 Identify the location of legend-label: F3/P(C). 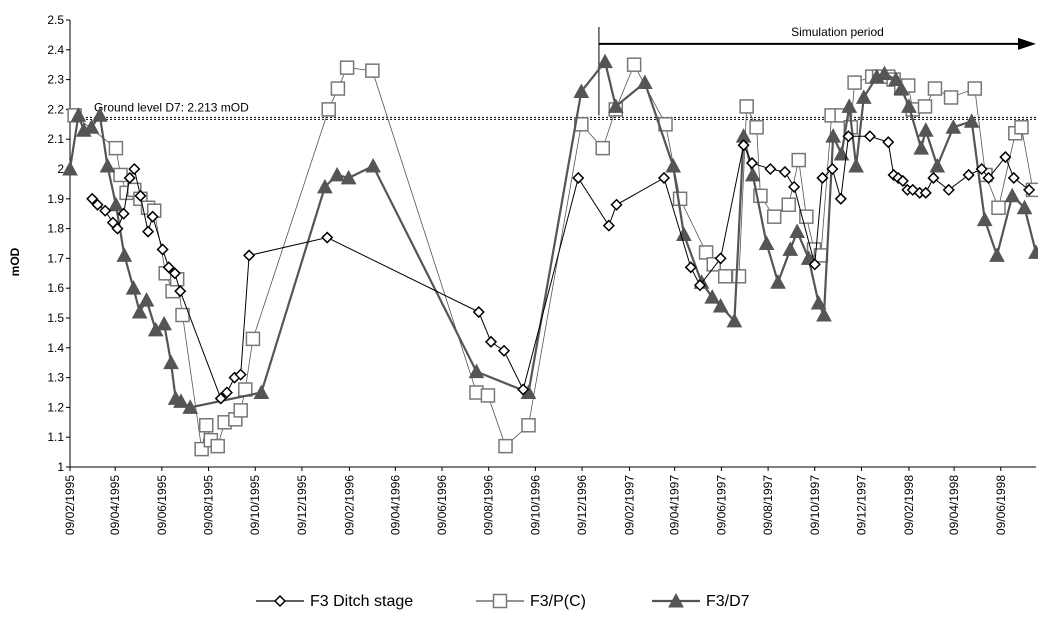
(558, 601).